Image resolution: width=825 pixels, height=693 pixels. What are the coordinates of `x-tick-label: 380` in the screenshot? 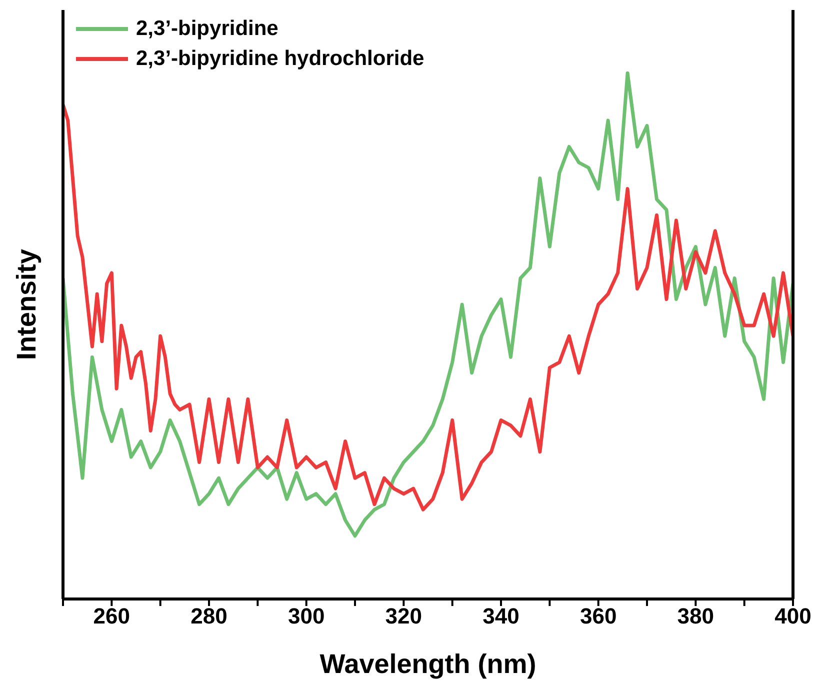 It's located at (695, 616).